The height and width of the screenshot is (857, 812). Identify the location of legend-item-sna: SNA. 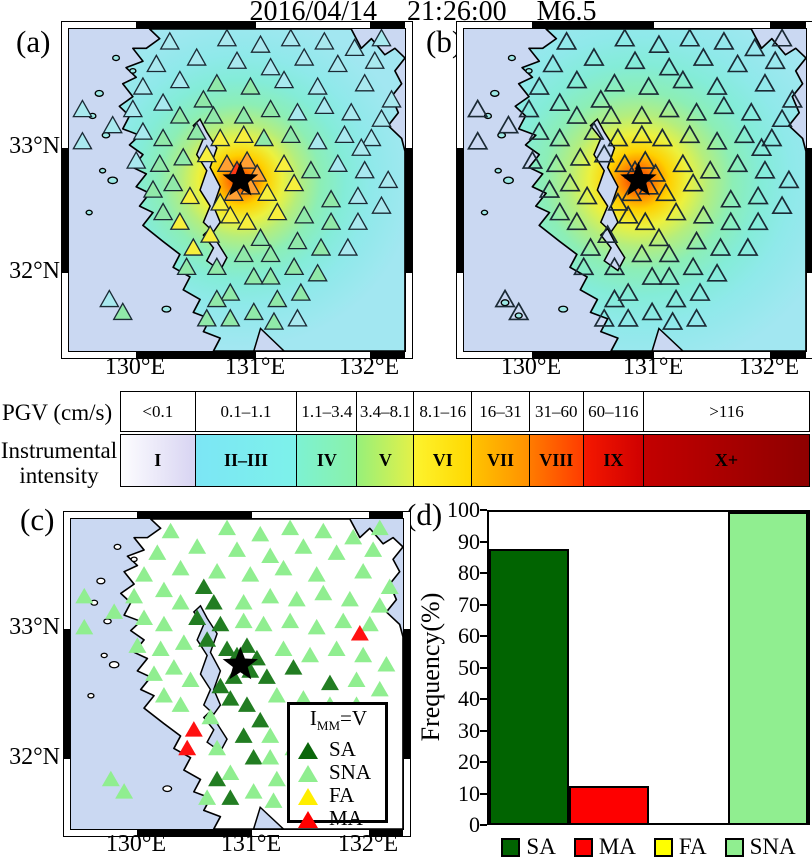
(338, 772).